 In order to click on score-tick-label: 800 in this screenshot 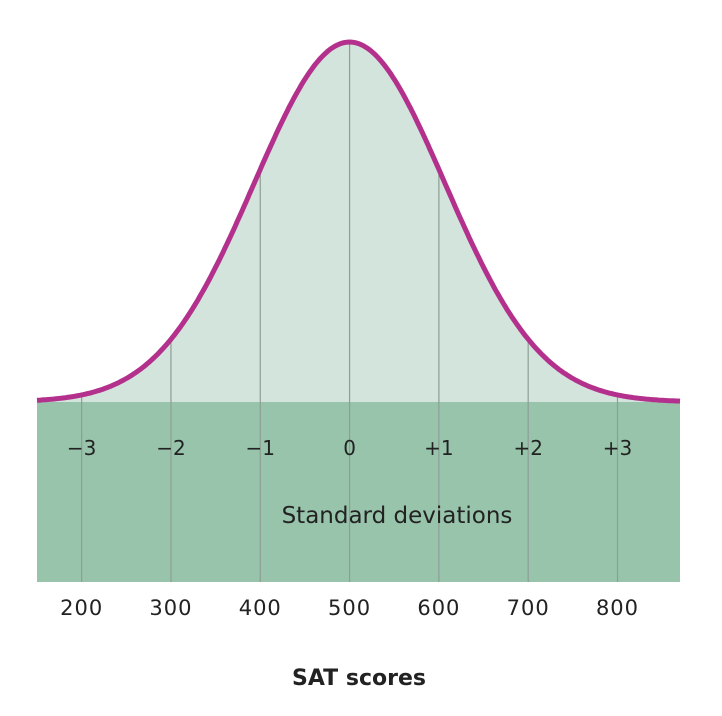, I will do `click(617, 608)`.